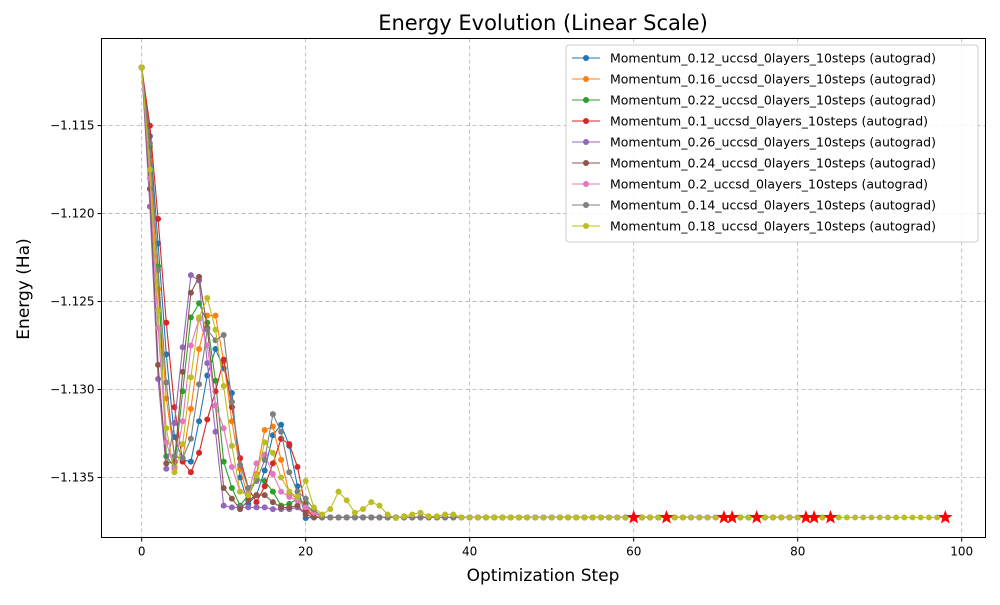 This screenshot has width=1000, height=605. Describe the element at coordinates (142, 552) in the screenshot. I see `x-tick-label: 0` at that location.